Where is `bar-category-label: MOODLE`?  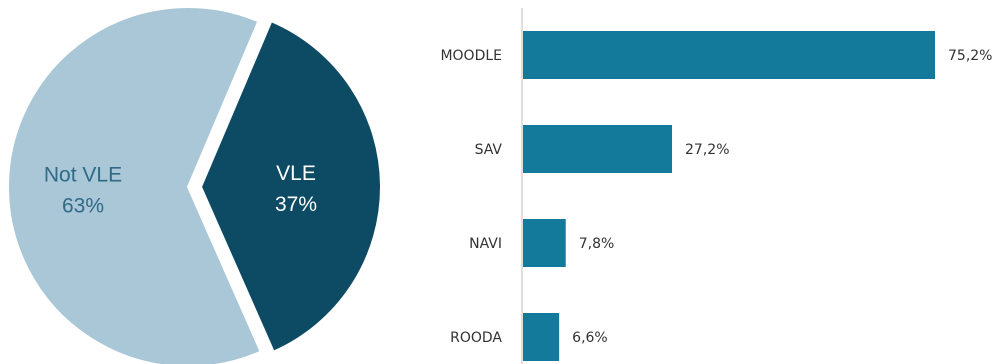
bar-category-label: MOODLE is located at coordinates (471, 56).